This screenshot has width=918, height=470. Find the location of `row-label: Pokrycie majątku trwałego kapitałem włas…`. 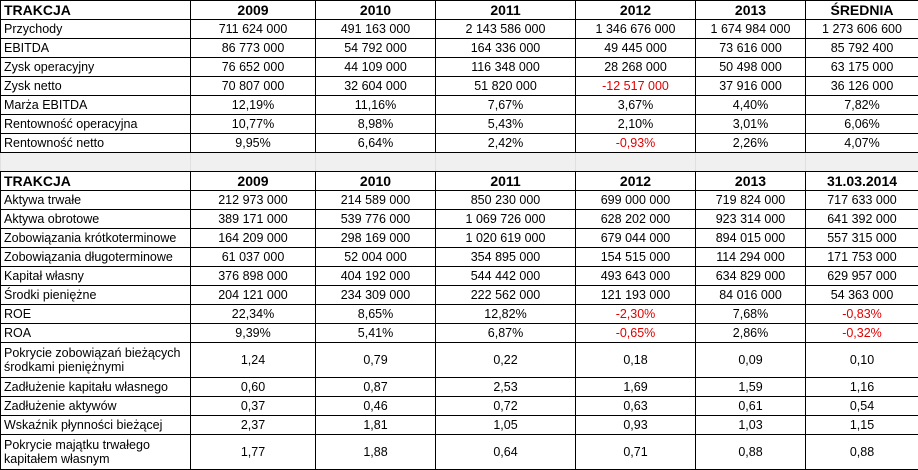

row-label: Pokrycie majątku trwałego kapitałem włas… is located at coordinates (96, 452).